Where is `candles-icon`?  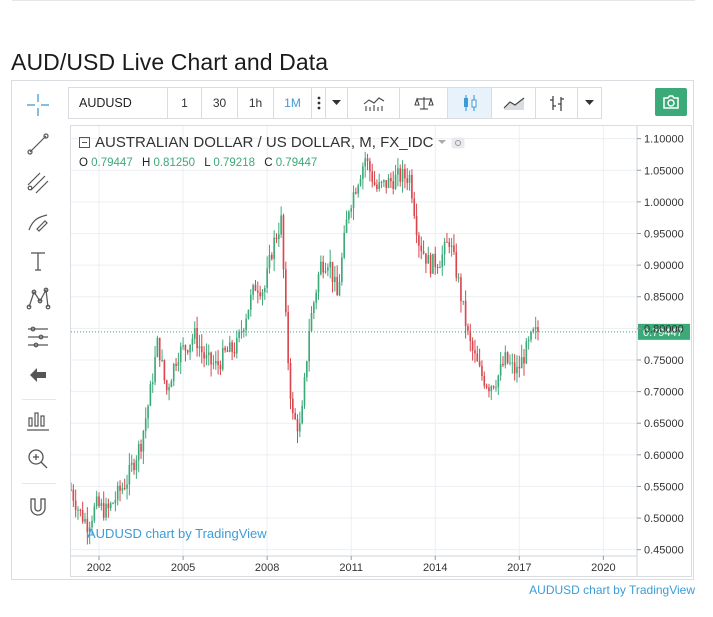 candles-icon is located at coordinates (470, 103).